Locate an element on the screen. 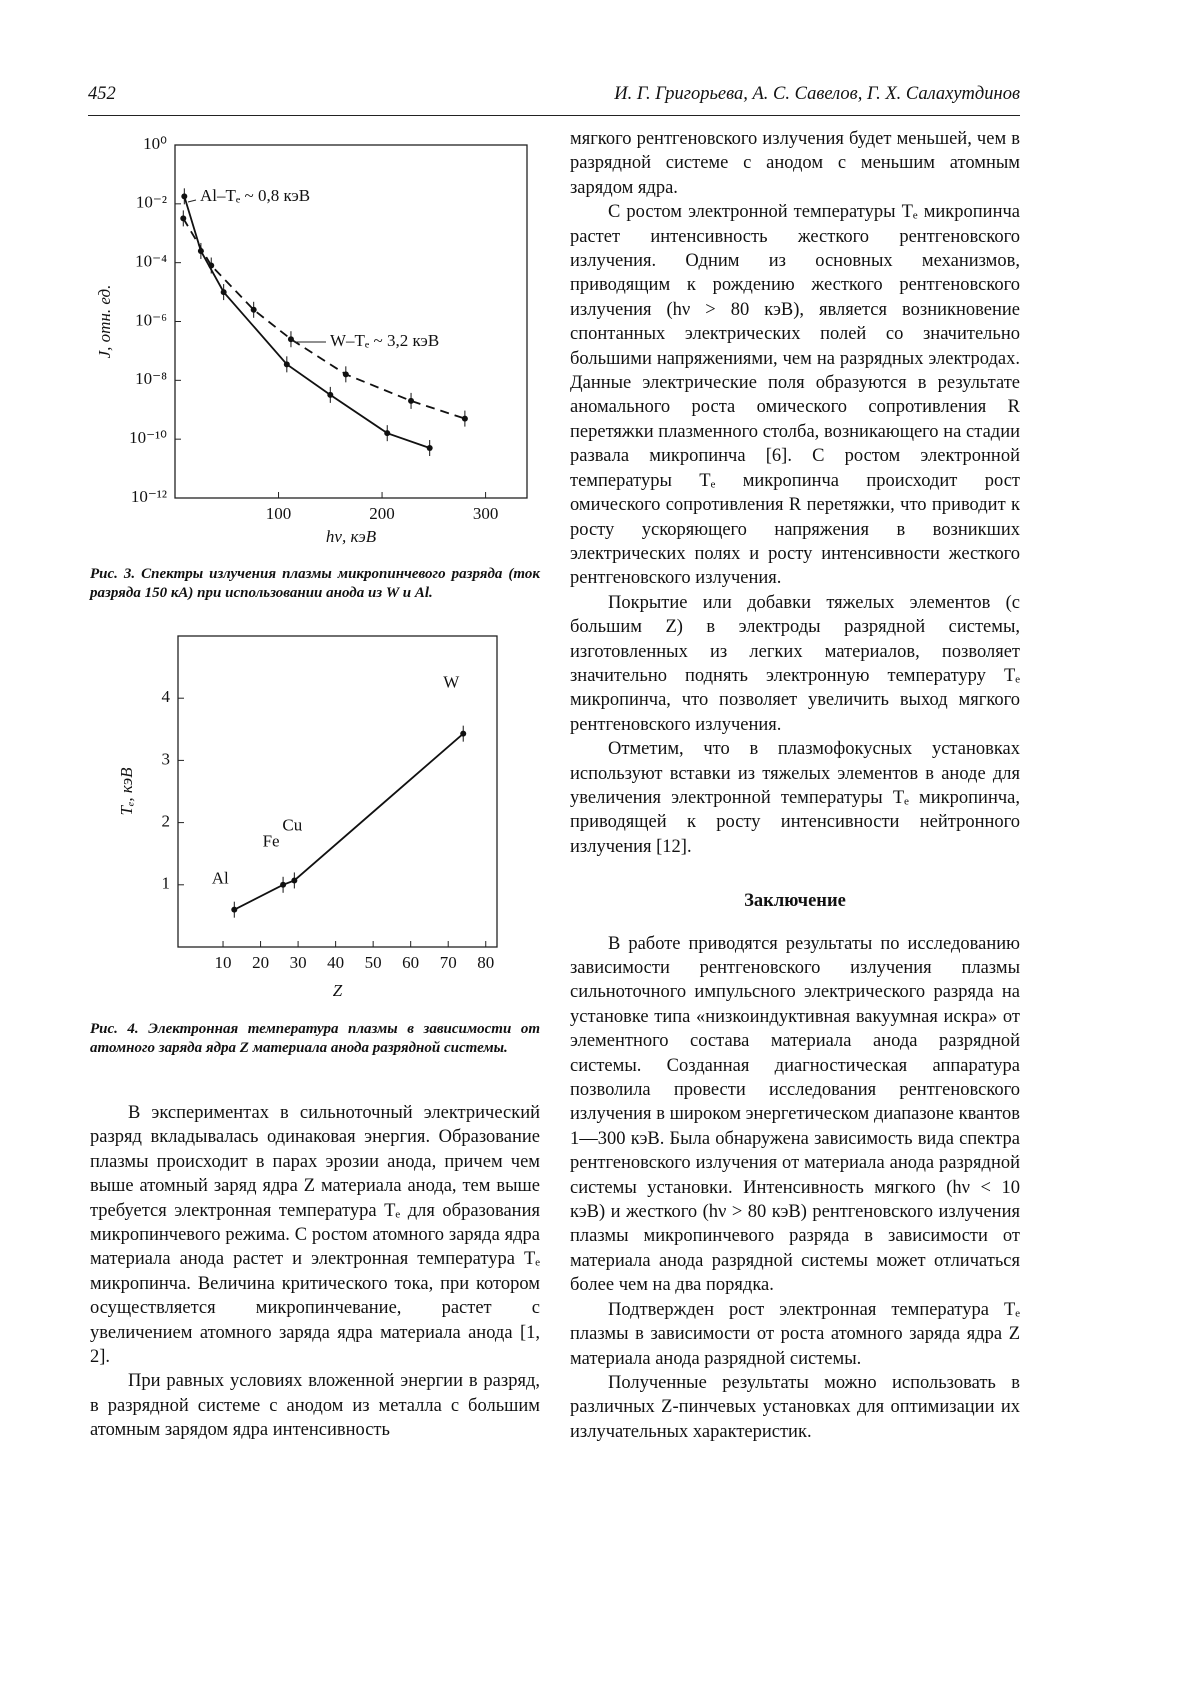  y-axis-label: Tₑ, кэВ is located at coordinates (126, 791).